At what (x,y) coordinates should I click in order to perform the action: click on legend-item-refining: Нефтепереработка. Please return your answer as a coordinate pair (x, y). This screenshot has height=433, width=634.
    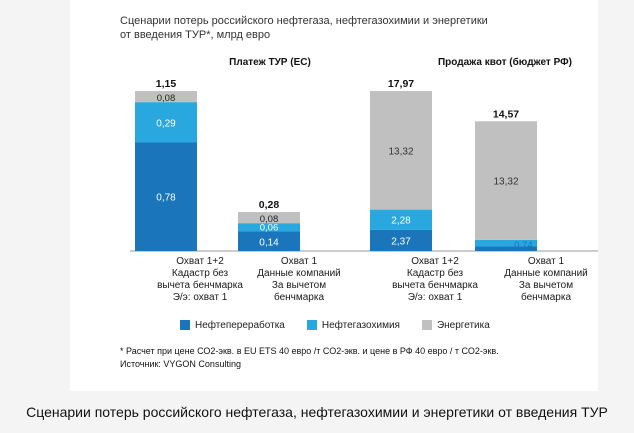
    Looking at the image, I should click on (232, 325).